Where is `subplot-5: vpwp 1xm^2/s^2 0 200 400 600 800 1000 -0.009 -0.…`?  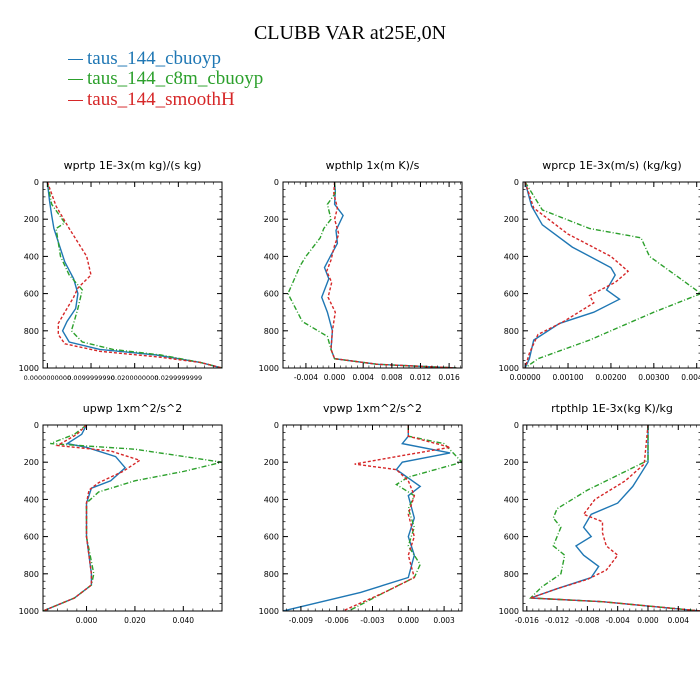 subplot-5: vpwp 1xm^2/s^2 0 200 400 600 800 1000 -0.009 -0.… is located at coordinates (361, 513).